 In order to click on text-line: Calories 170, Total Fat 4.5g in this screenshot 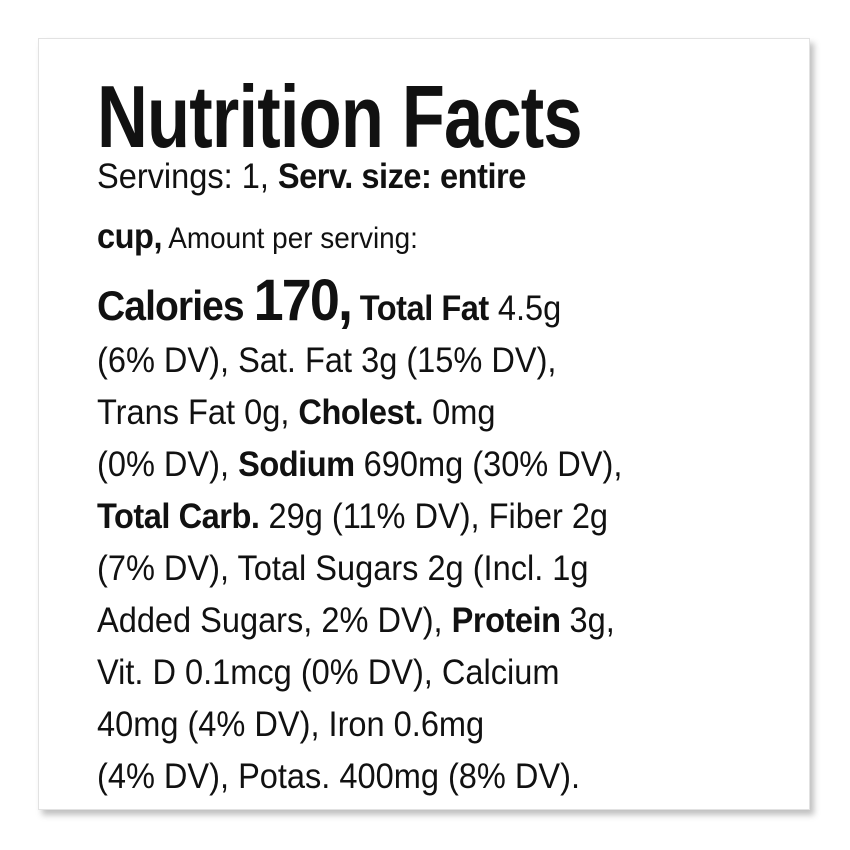, I will do `click(422, 301)`.